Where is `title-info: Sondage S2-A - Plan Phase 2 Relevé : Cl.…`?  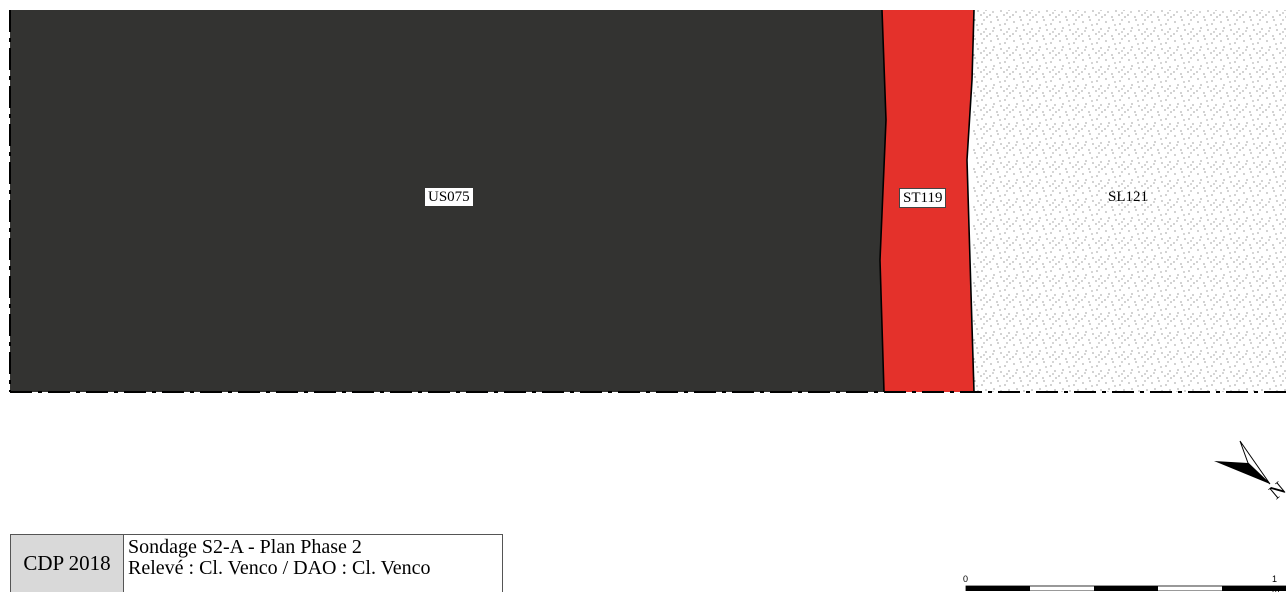 title-info: Sondage S2-A - Plan Phase 2 Relevé : Cl.… is located at coordinates (313, 563).